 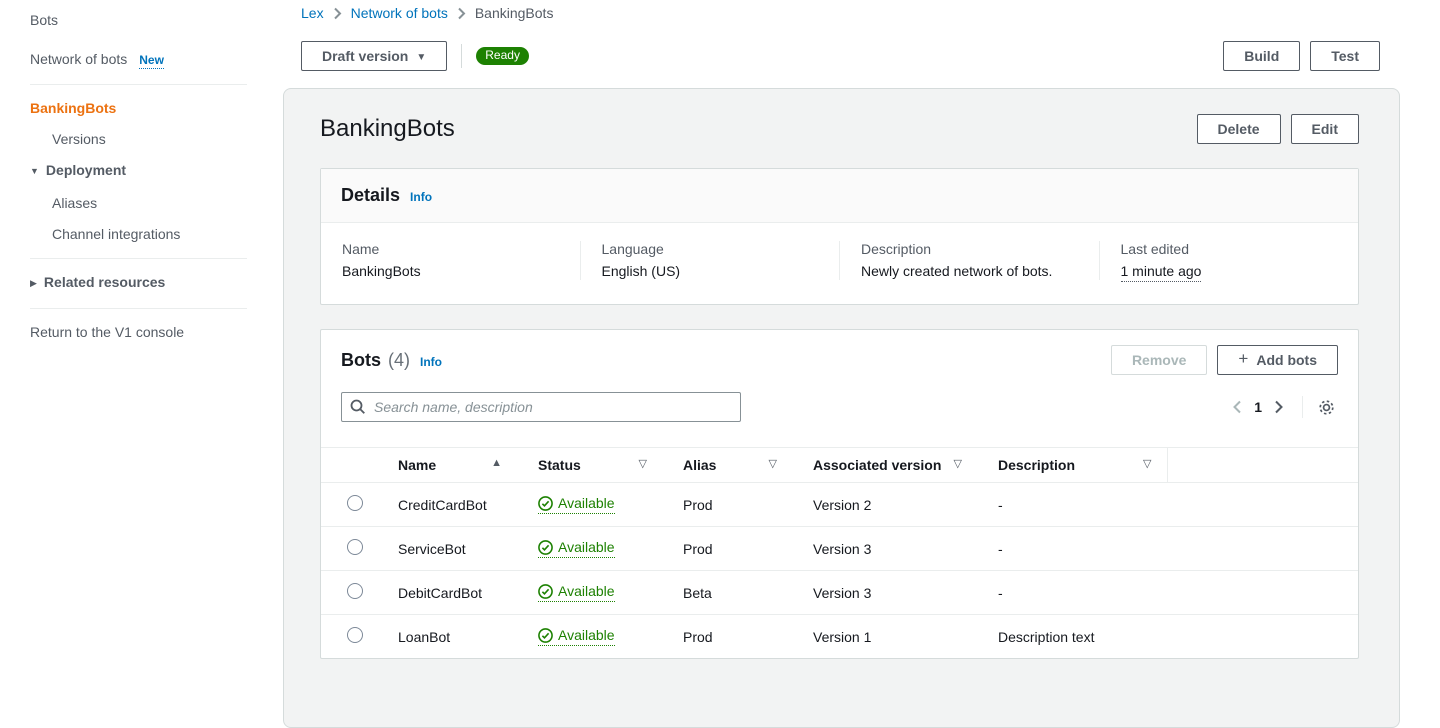 What do you see at coordinates (1324, 129) in the screenshot?
I see `edit-button: Edit` at bounding box center [1324, 129].